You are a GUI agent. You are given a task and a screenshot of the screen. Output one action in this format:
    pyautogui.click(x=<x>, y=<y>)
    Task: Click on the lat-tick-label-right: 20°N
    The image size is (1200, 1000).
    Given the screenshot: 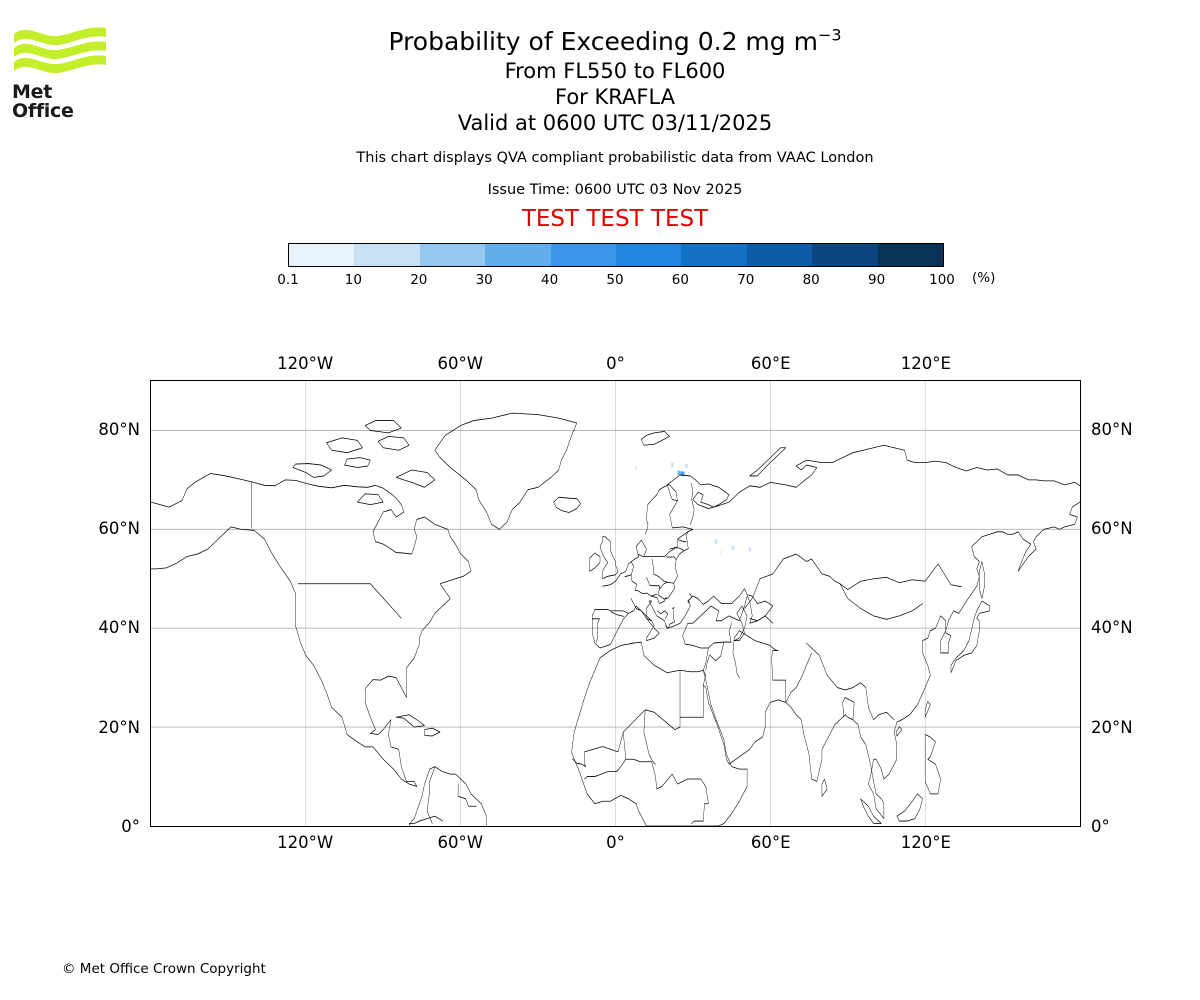 What is the action you would take?
    pyautogui.click(x=1112, y=727)
    